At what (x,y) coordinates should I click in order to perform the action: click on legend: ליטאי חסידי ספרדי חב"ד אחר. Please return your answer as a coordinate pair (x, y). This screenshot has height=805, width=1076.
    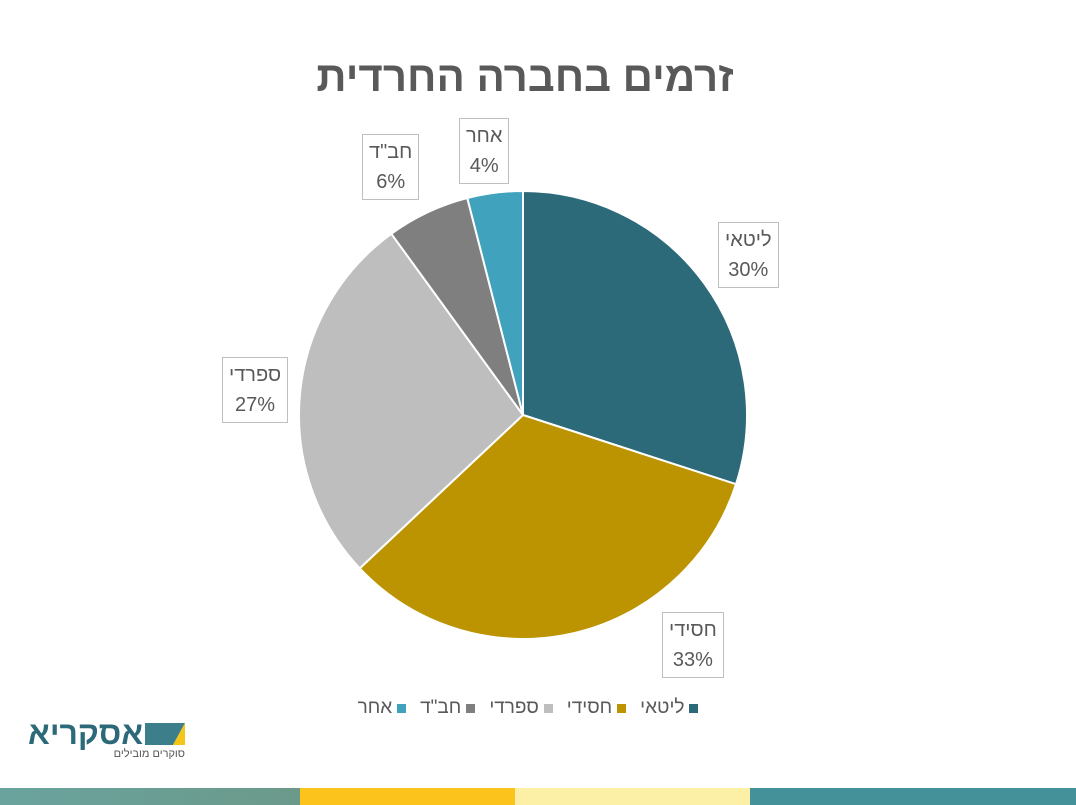
    Looking at the image, I should click on (528, 708).